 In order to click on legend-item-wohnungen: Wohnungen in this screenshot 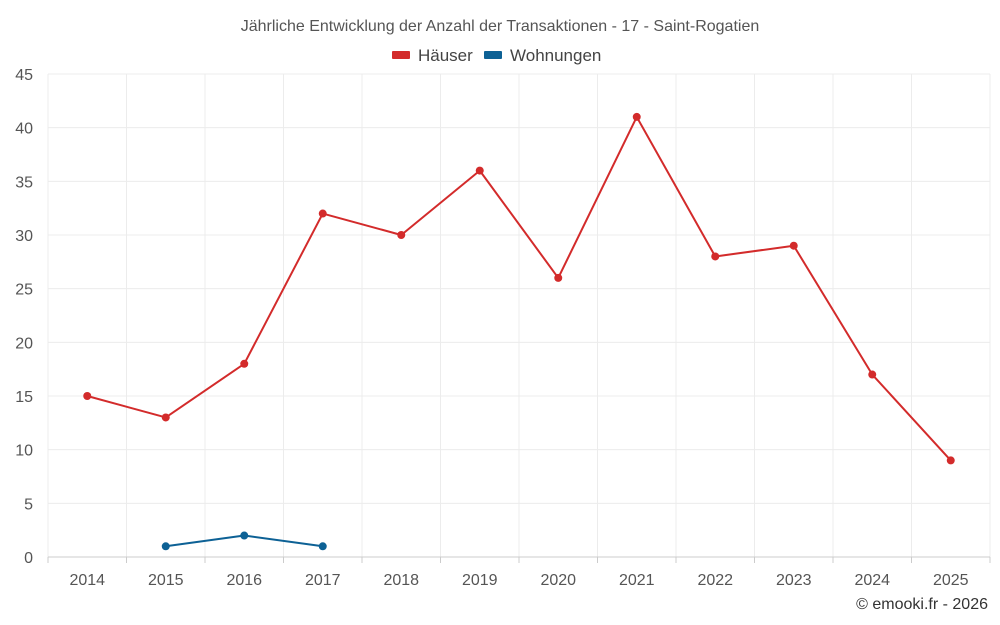, I will do `click(542, 55)`.